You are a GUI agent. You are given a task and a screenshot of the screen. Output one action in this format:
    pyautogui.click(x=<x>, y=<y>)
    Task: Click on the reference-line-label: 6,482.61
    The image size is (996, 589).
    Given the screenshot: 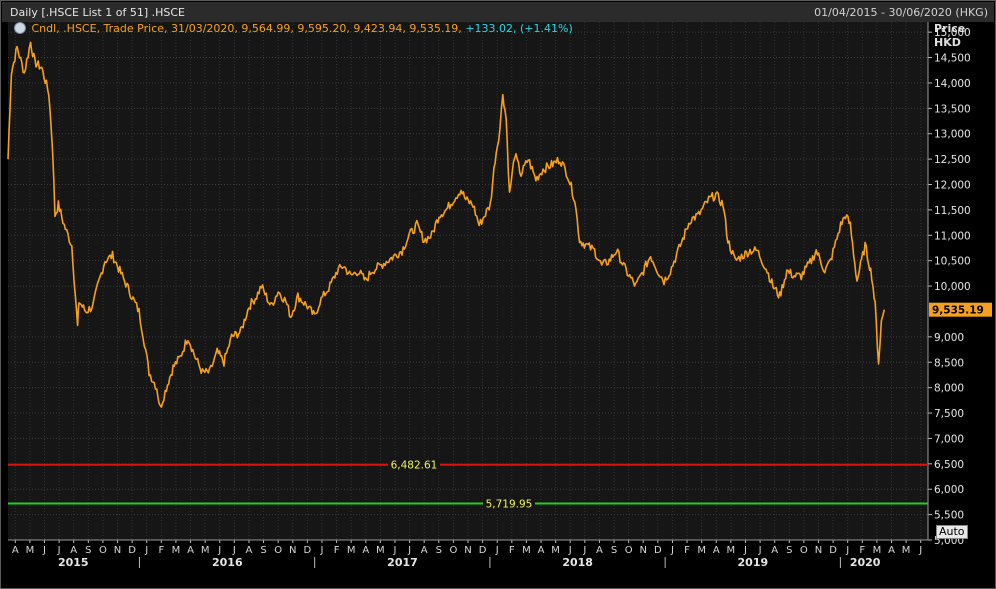 What is the action you would take?
    pyautogui.click(x=414, y=466)
    